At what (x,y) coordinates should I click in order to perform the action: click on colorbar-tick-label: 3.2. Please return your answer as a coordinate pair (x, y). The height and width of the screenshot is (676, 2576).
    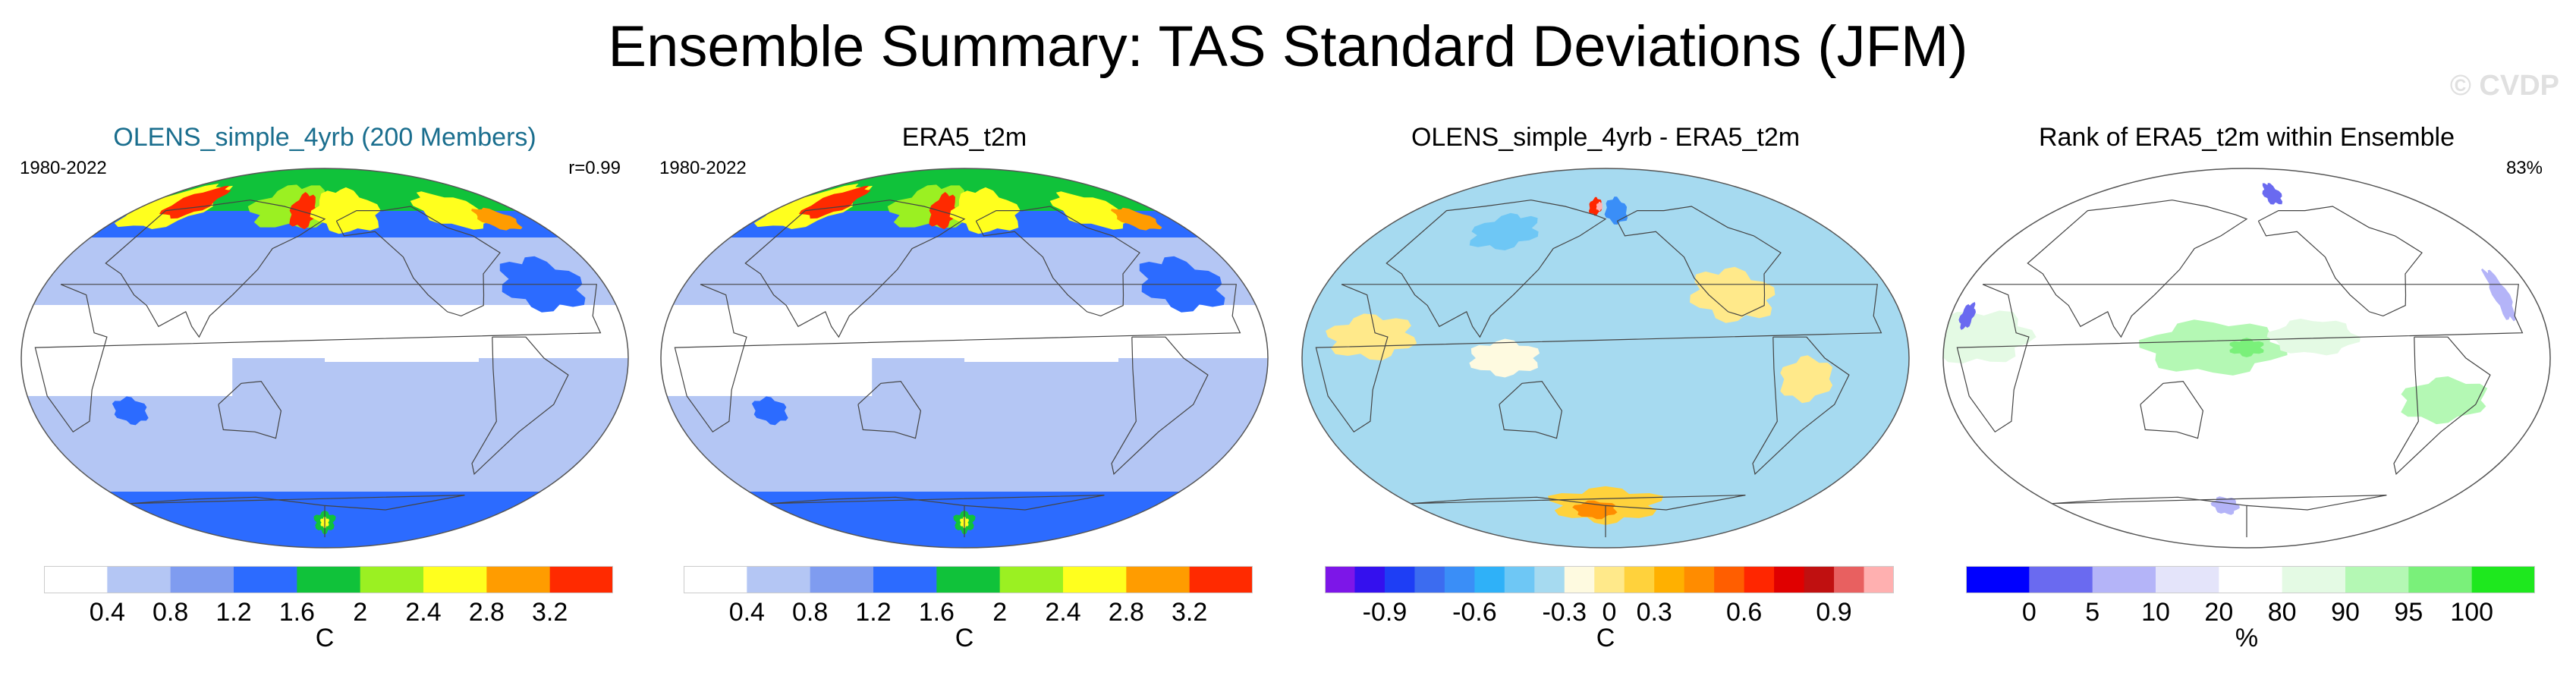
    Looking at the image, I should click on (550, 612).